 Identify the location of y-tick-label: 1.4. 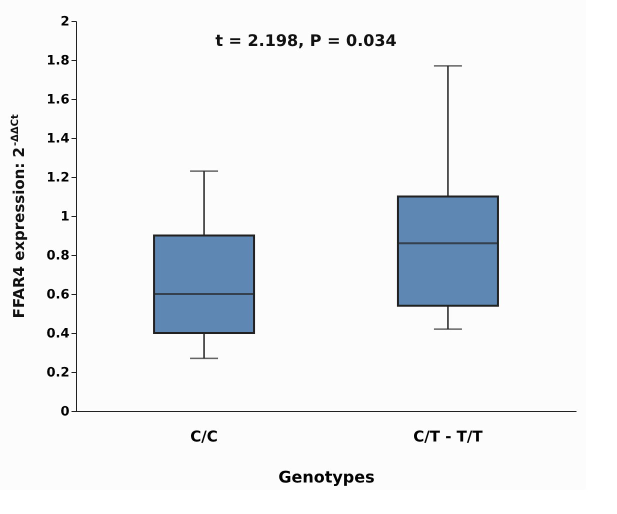
(58, 139).